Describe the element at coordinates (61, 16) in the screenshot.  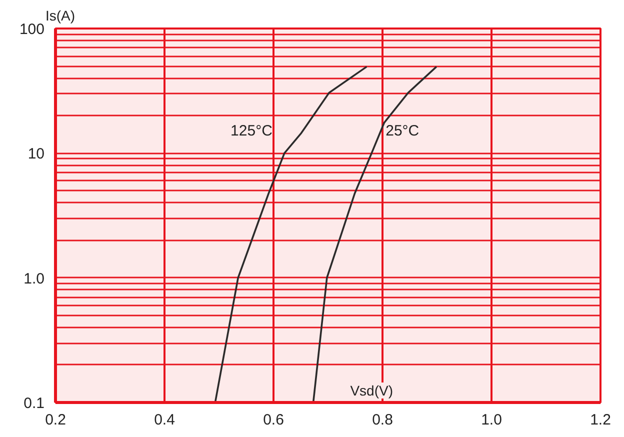
I see `y-axis-title: Is(A)` at that location.